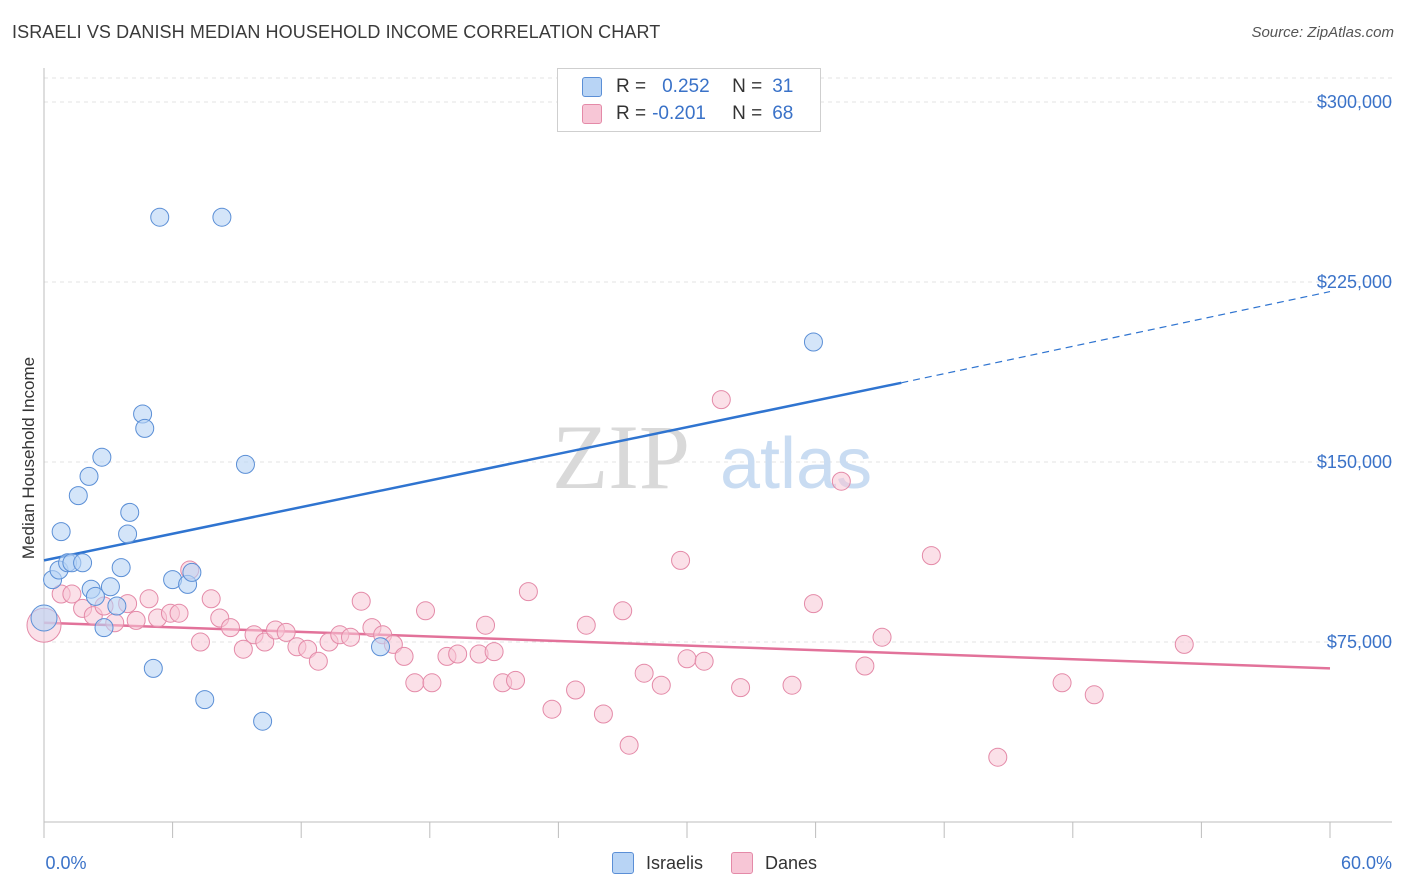  What do you see at coordinates (675, 862) in the screenshot?
I see `legend-label-israelis: Israelis` at bounding box center [675, 862].